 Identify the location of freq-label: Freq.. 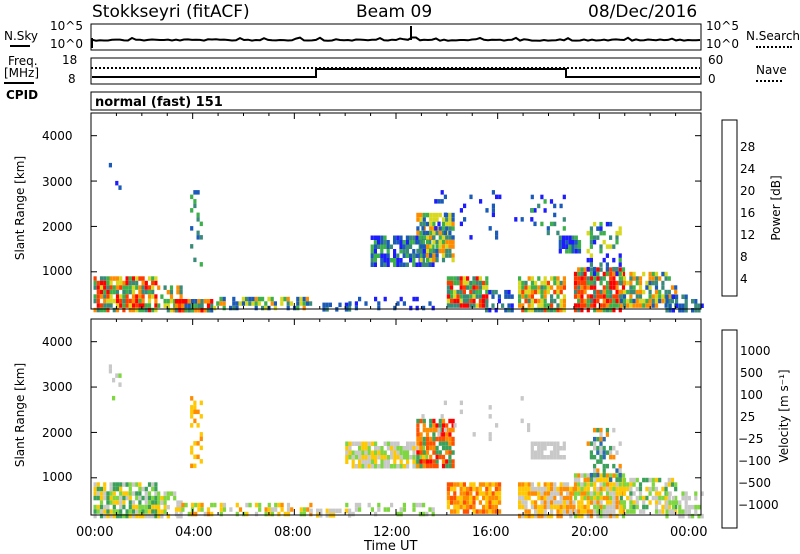
(23, 61).